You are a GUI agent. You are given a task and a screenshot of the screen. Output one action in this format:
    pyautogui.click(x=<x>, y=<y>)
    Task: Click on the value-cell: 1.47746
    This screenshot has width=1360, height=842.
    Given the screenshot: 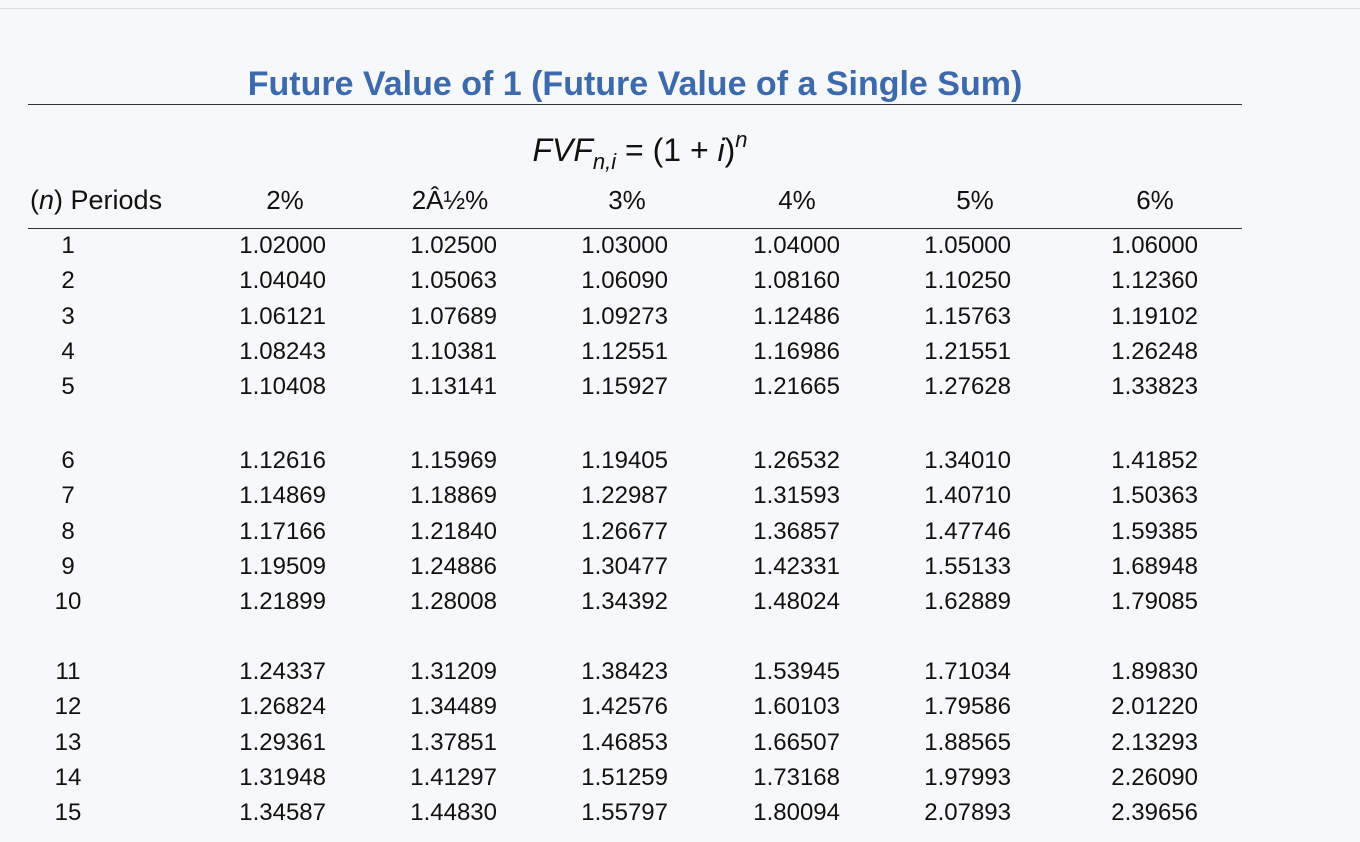 What is the action you would take?
    pyautogui.click(x=967, y=531)
    